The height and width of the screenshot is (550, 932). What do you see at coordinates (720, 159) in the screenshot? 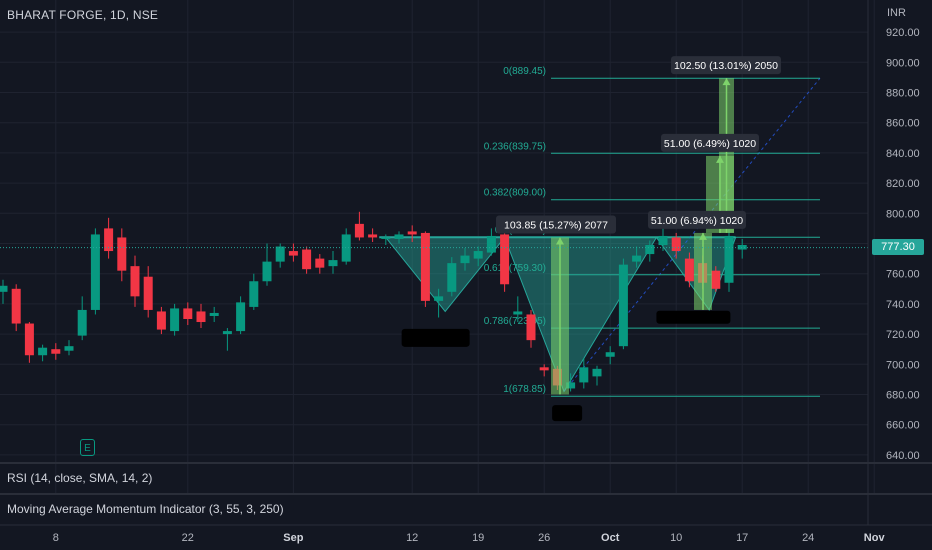
I see `measure-mid-arrowhead` at bounding box center [720, 159].